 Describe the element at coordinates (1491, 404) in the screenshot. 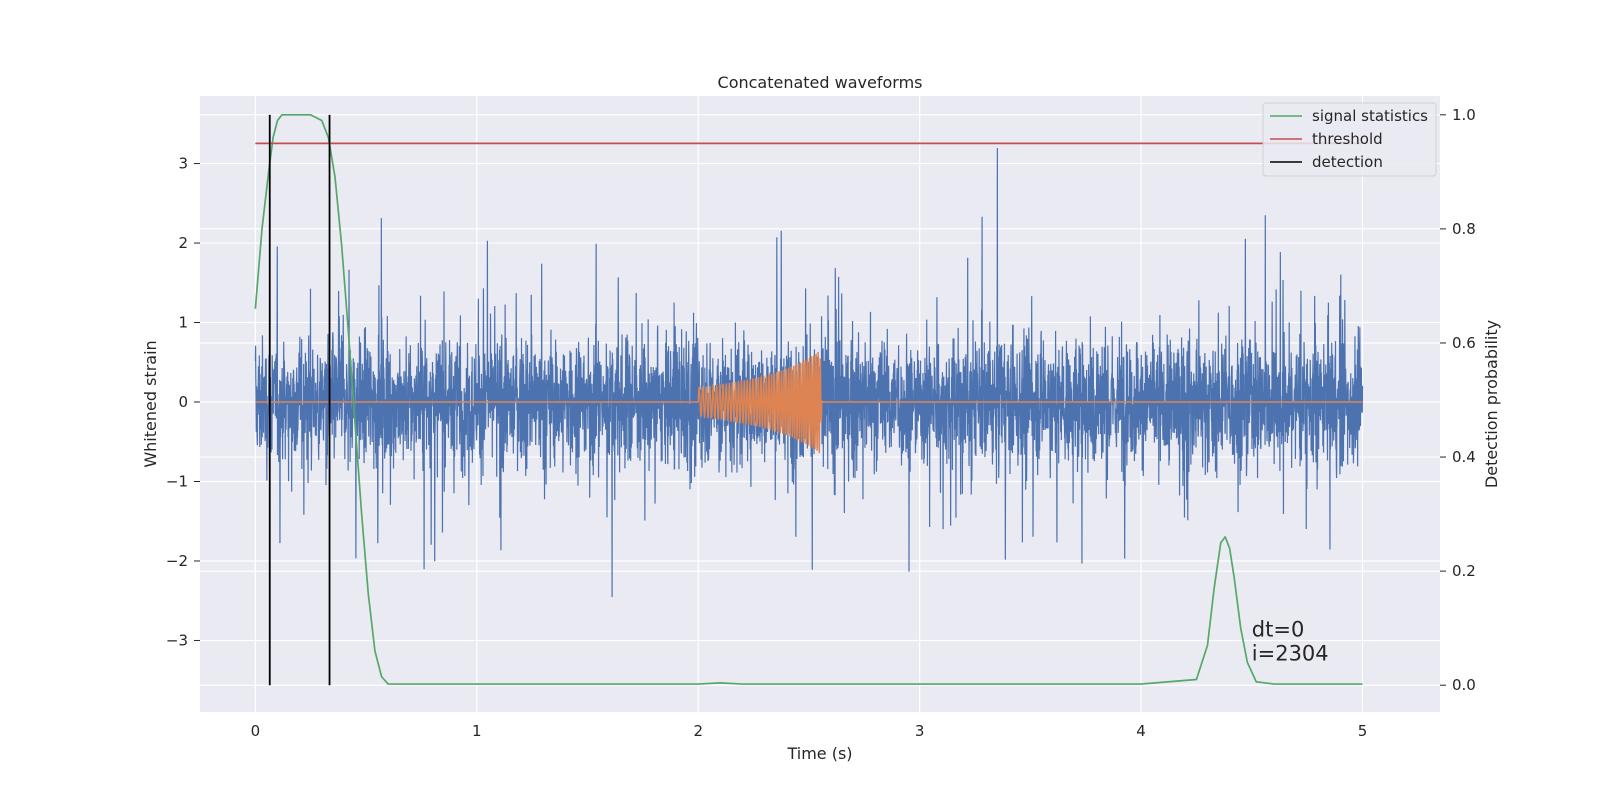

I see `y2-axis-label: Detection probability` at that location.